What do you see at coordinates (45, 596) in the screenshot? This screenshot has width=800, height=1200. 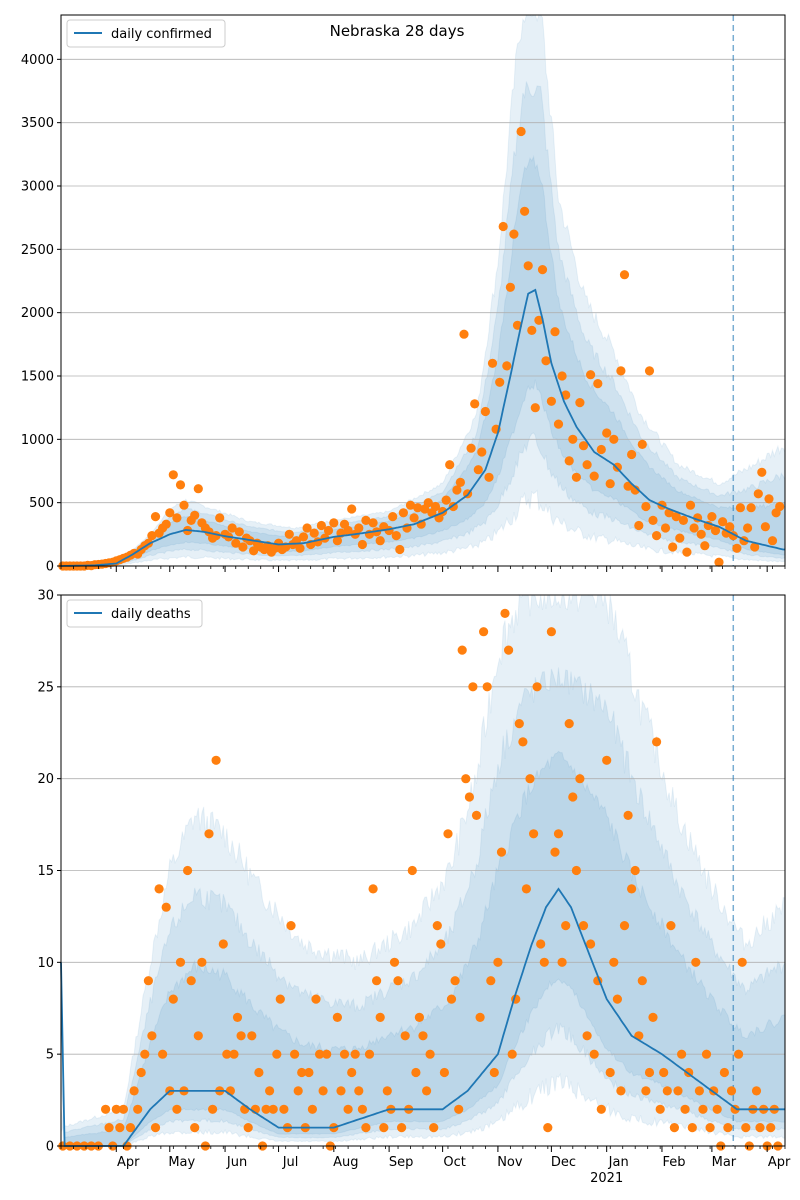 I see `y-tick-label: 30` at bounding box center [45, 596].